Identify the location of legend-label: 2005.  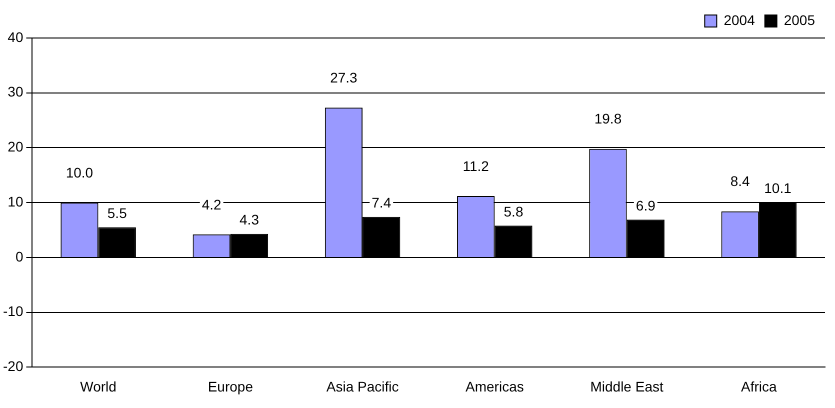
(800, 20).